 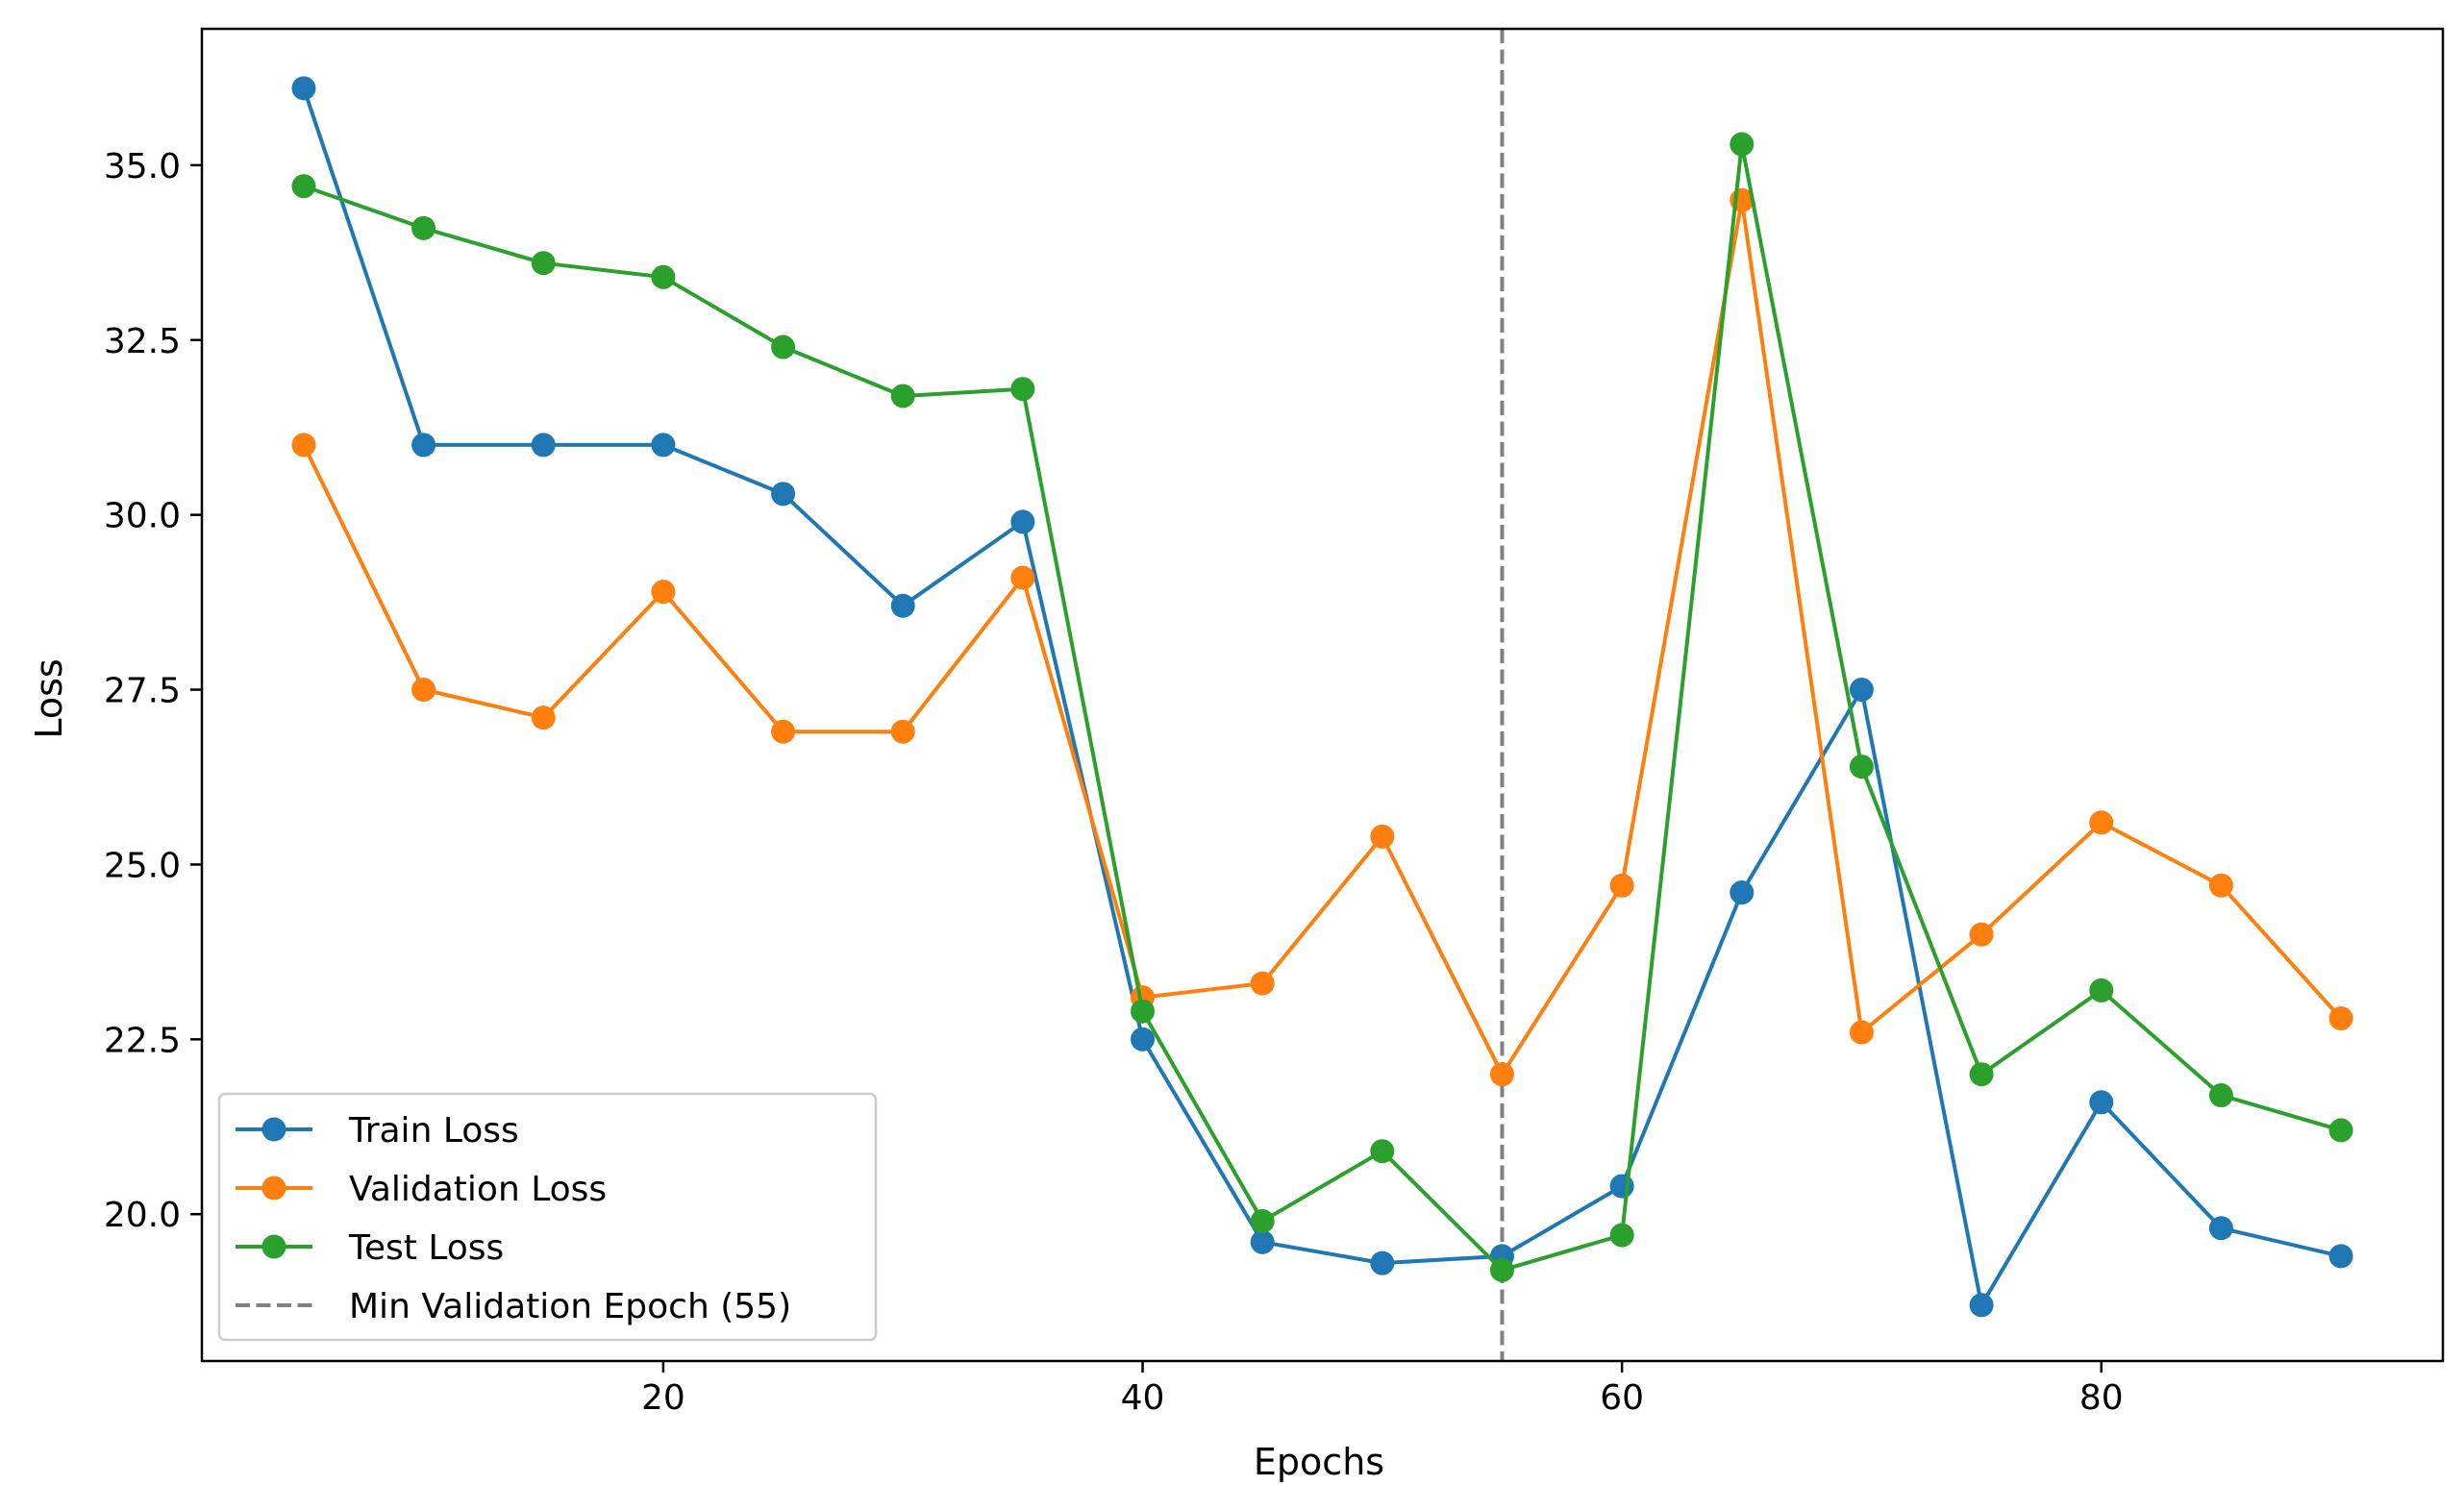 I want to click on y-tick-label: 20.0, so click(x=142, y=1215).